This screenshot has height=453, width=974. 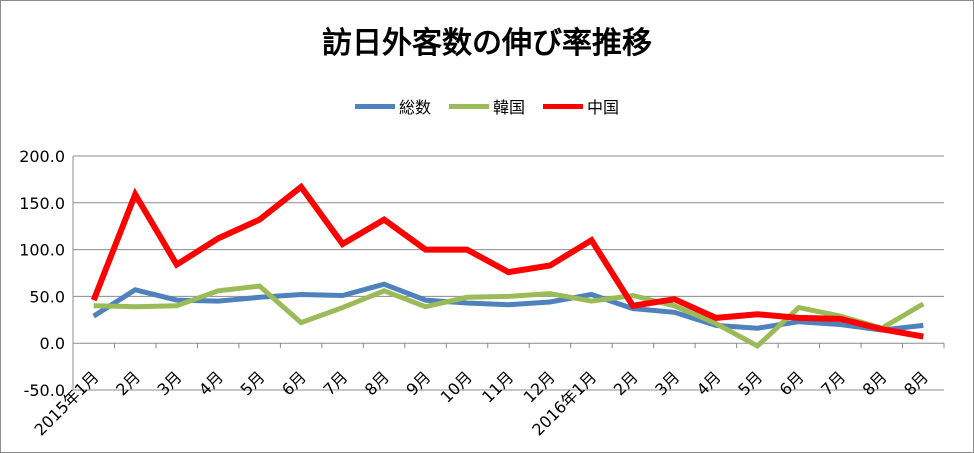 I want to click on legend-item-2: 中国, so click(x=581, y=106).